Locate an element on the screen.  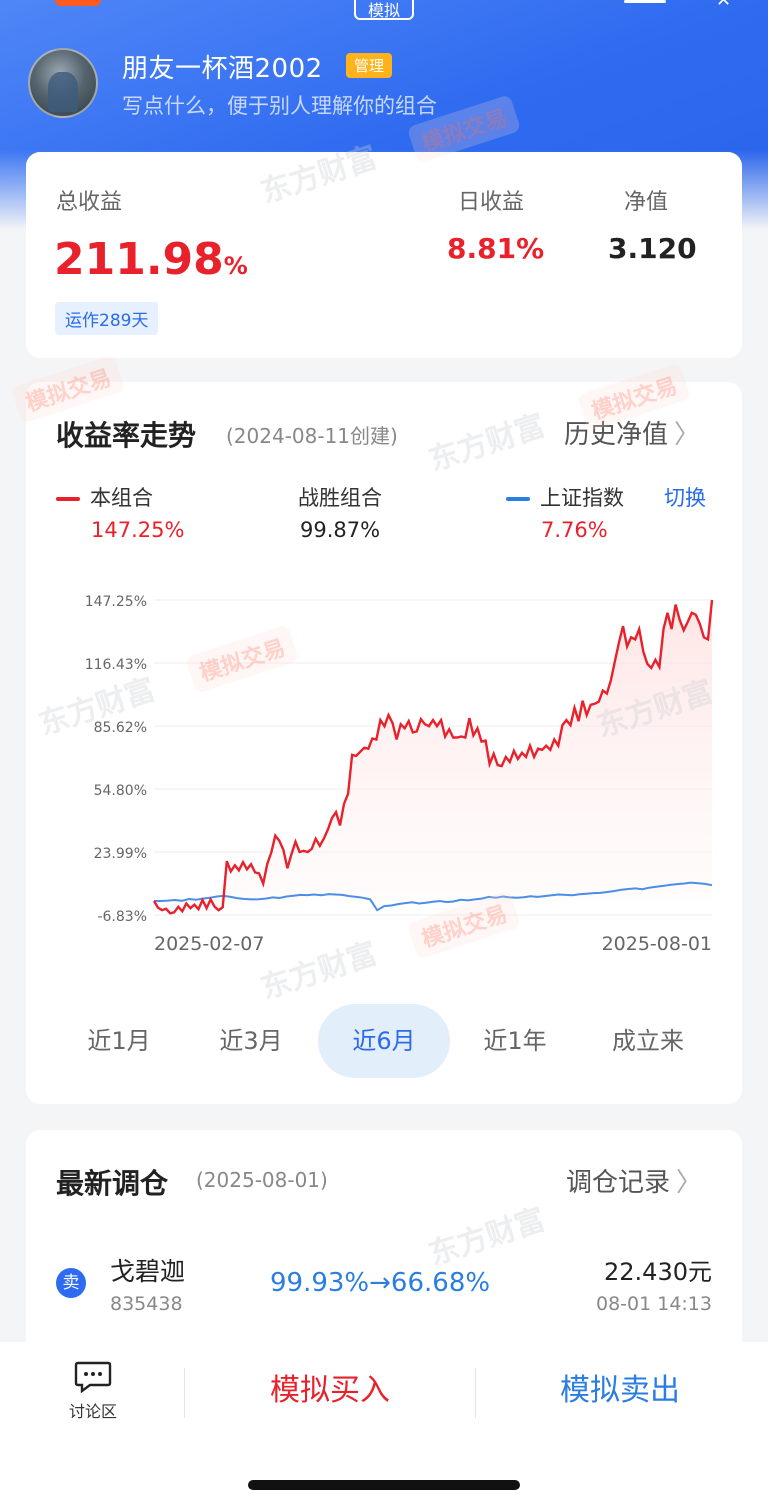
sell-icon: 卖 is located at coordinates (71, 1283).